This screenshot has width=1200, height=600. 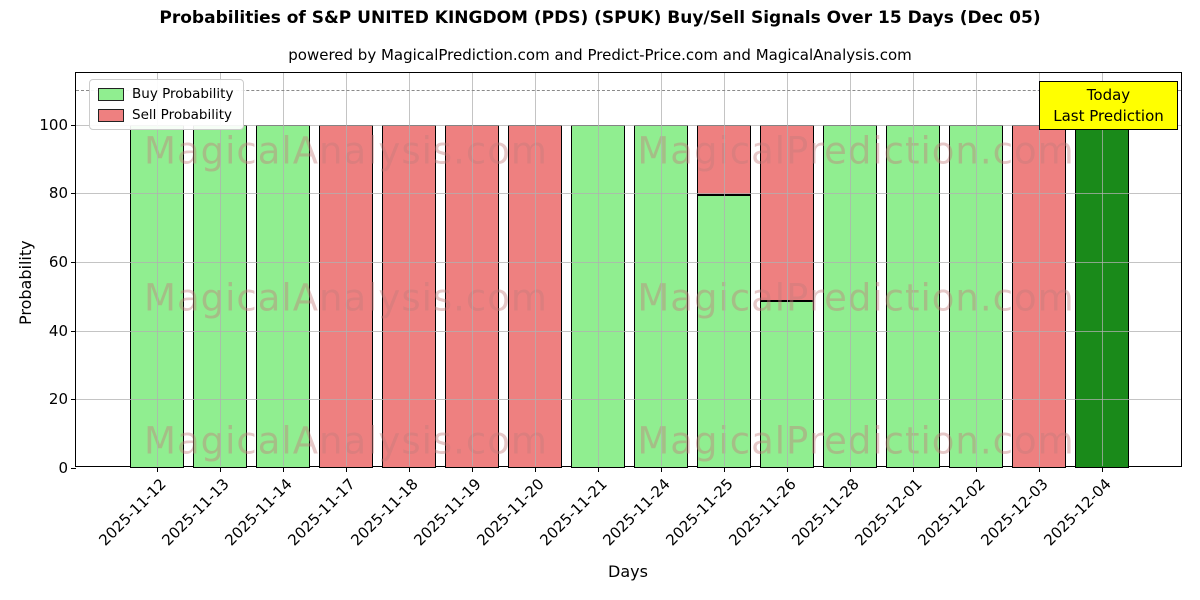 I want to click on legend-item: Sell Probability, so click(x=165, y=115).